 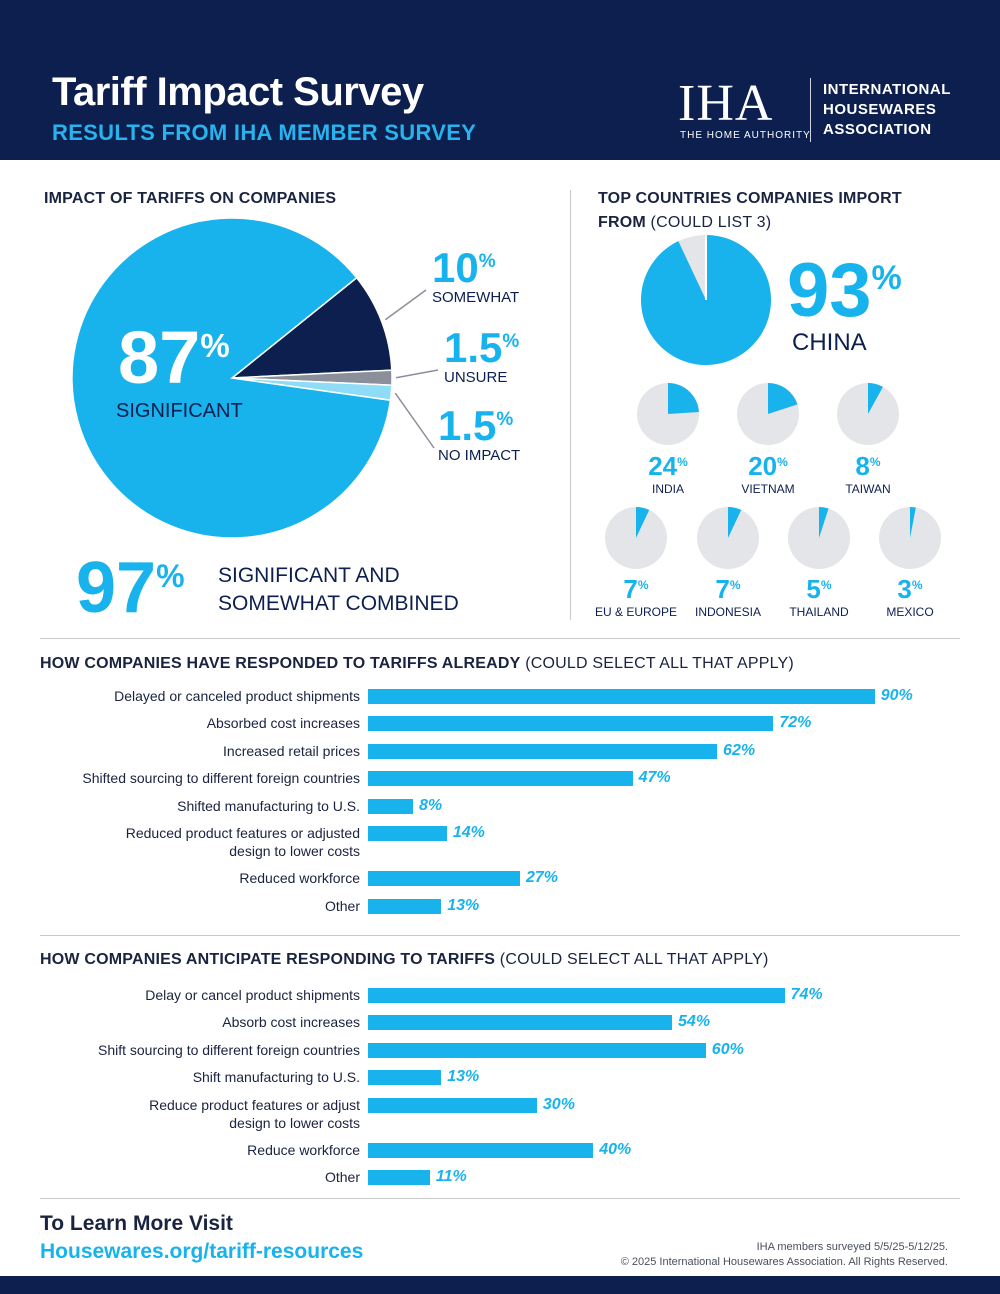 I want to click on combined-label-line-2: SOMEWHAT COMBINED, so click(x=338, y=603).